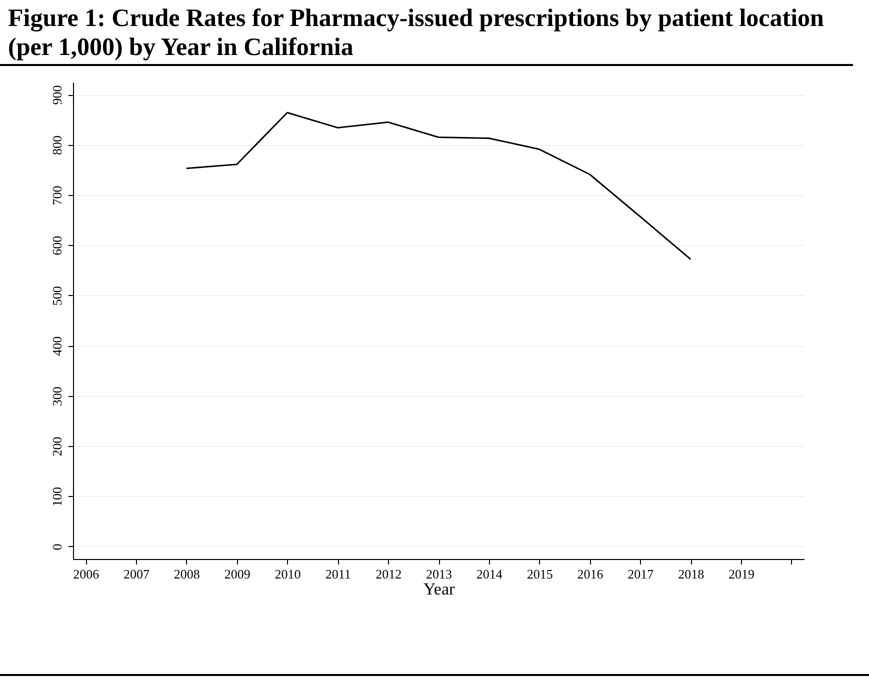  I want to click on x-tick-label: 2015, so click(539, 574).